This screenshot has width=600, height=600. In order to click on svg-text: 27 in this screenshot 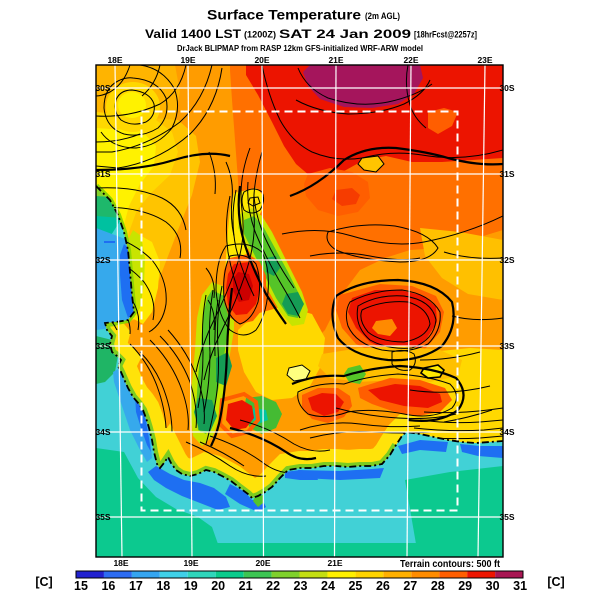, I will do `click(410, 586)`.